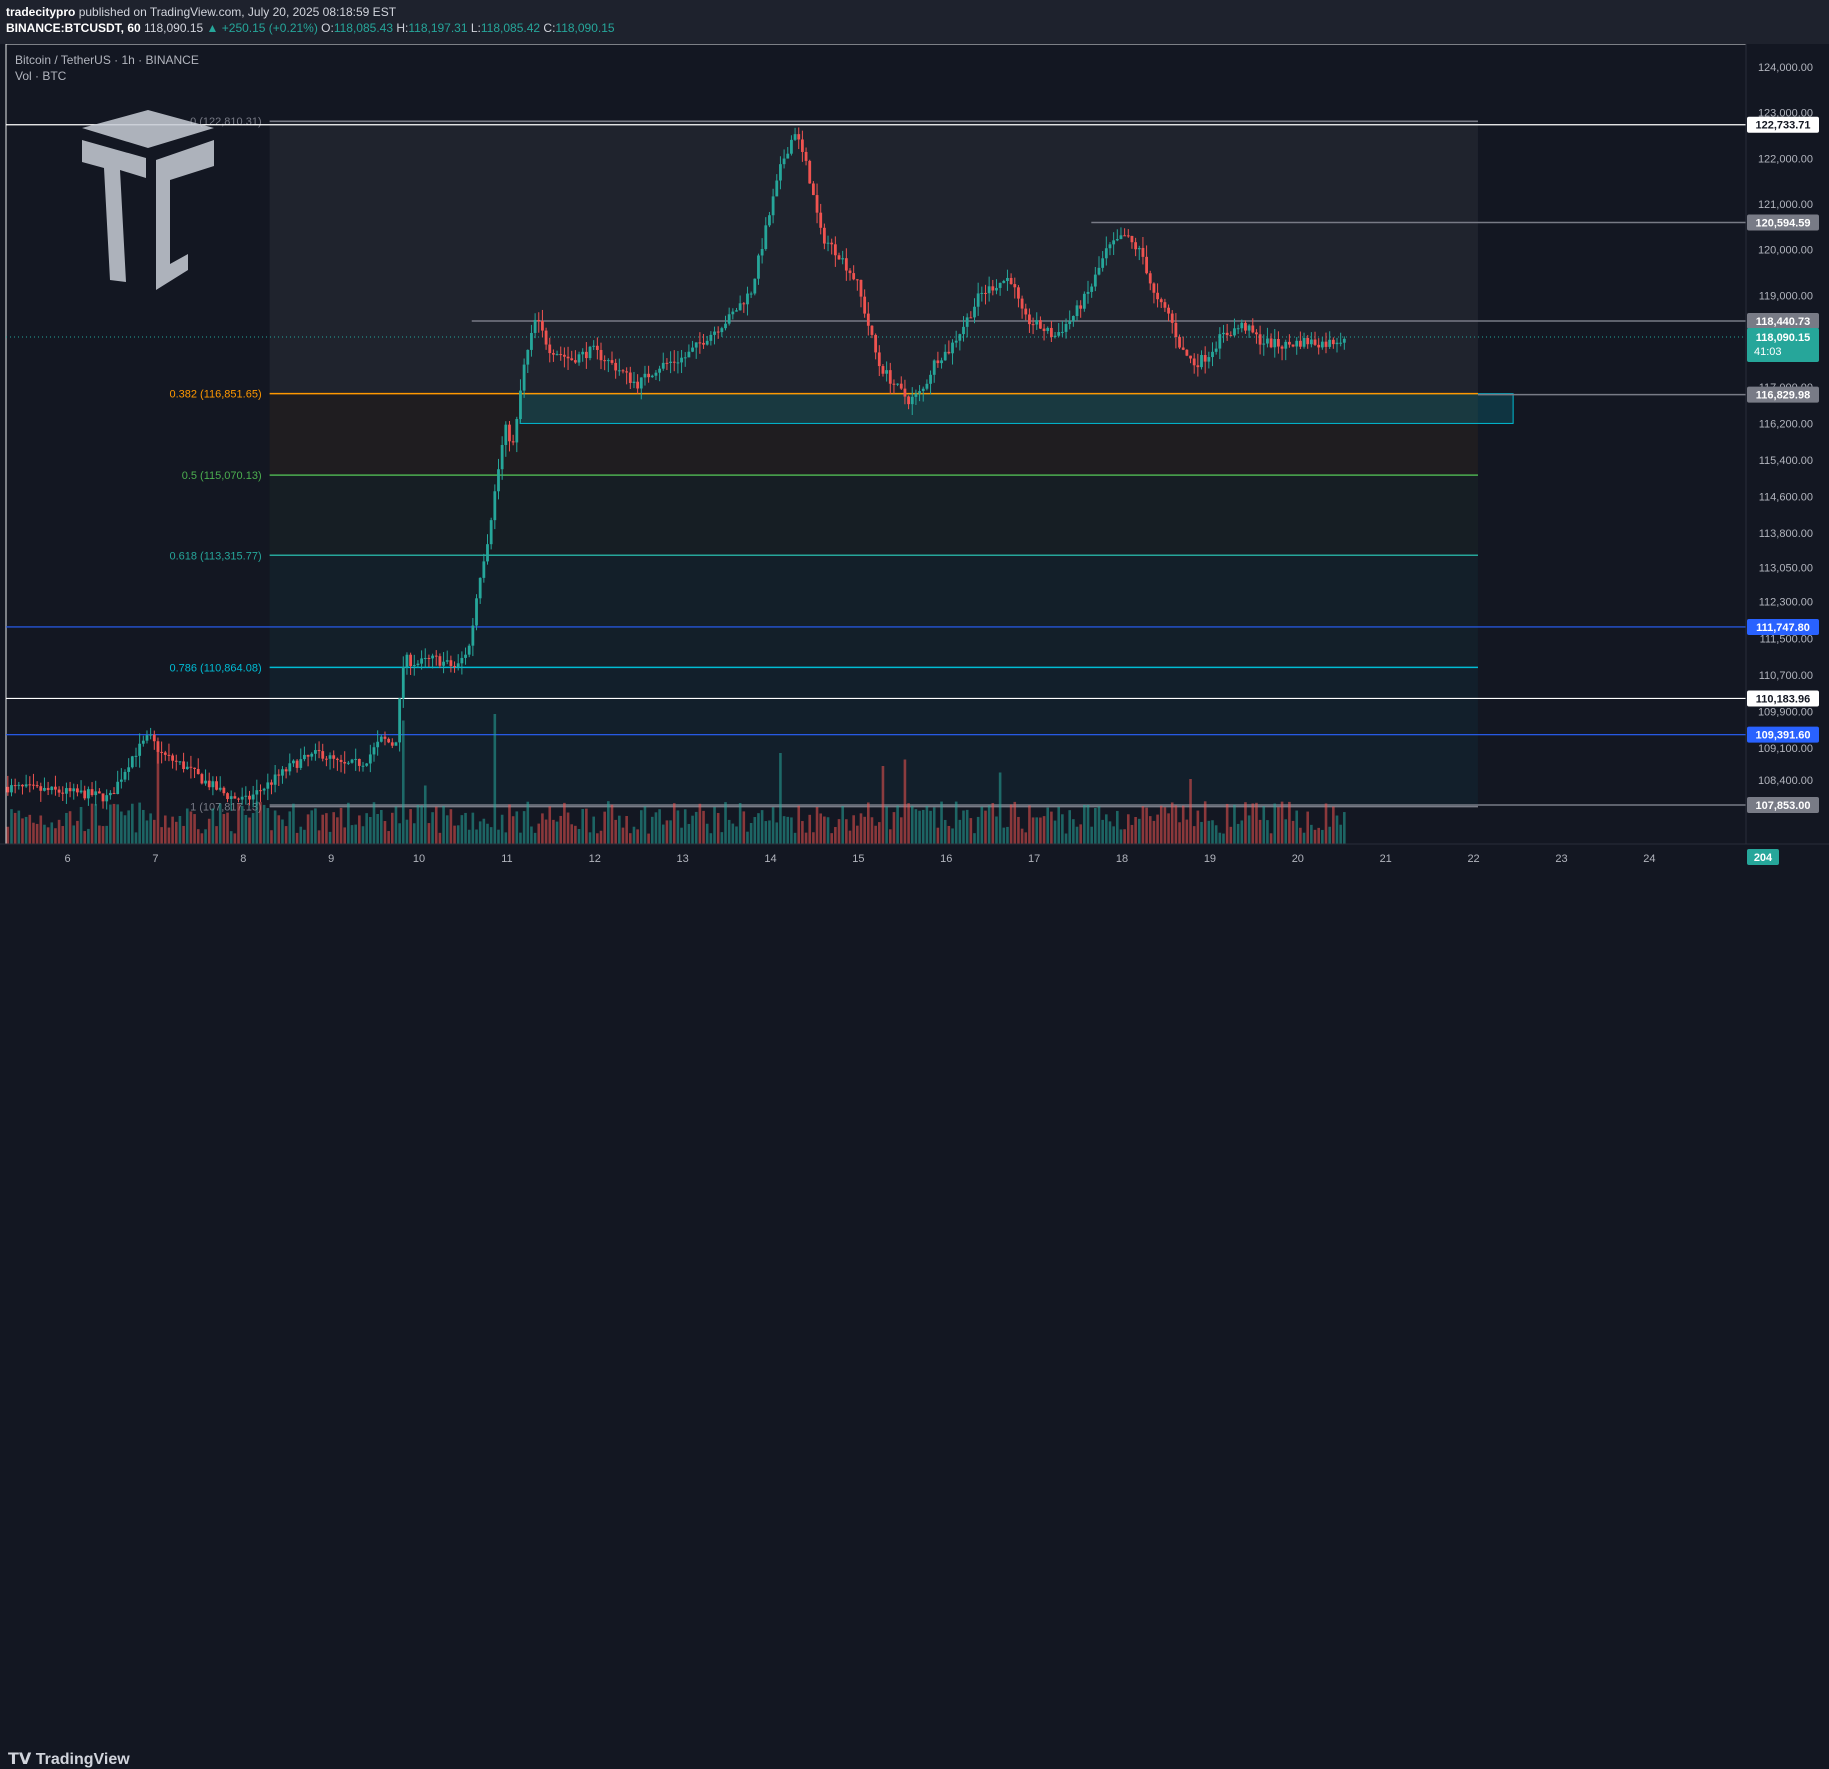 Image resolution: width=1829 pixels, height=1769 pixels. What do you see at coordinates (1782, 736) in the screenshot?
I see `price-badge-label: 109,391.60` at bounding box center [1782, 736].